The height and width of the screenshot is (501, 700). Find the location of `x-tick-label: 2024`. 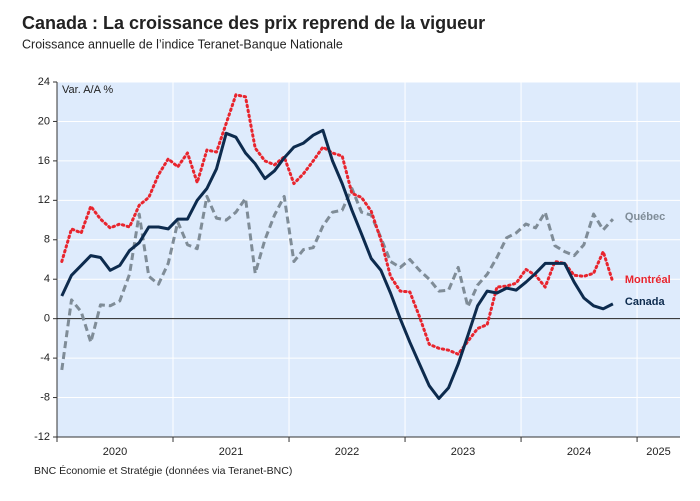

x-tick-label: 2024 is located at coordinates (579, 452).